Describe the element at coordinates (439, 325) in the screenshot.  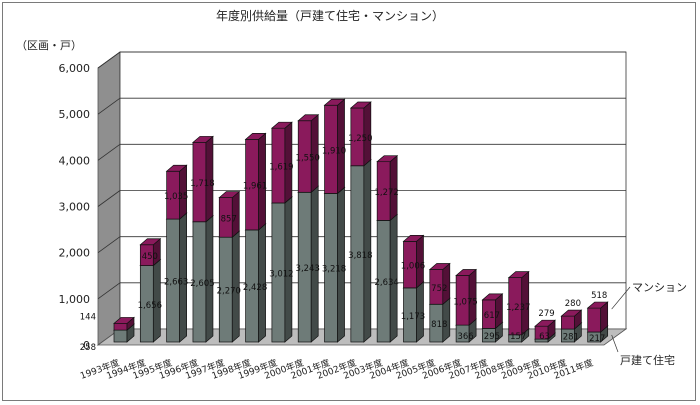
I see `data-label-house: 818` at that location.